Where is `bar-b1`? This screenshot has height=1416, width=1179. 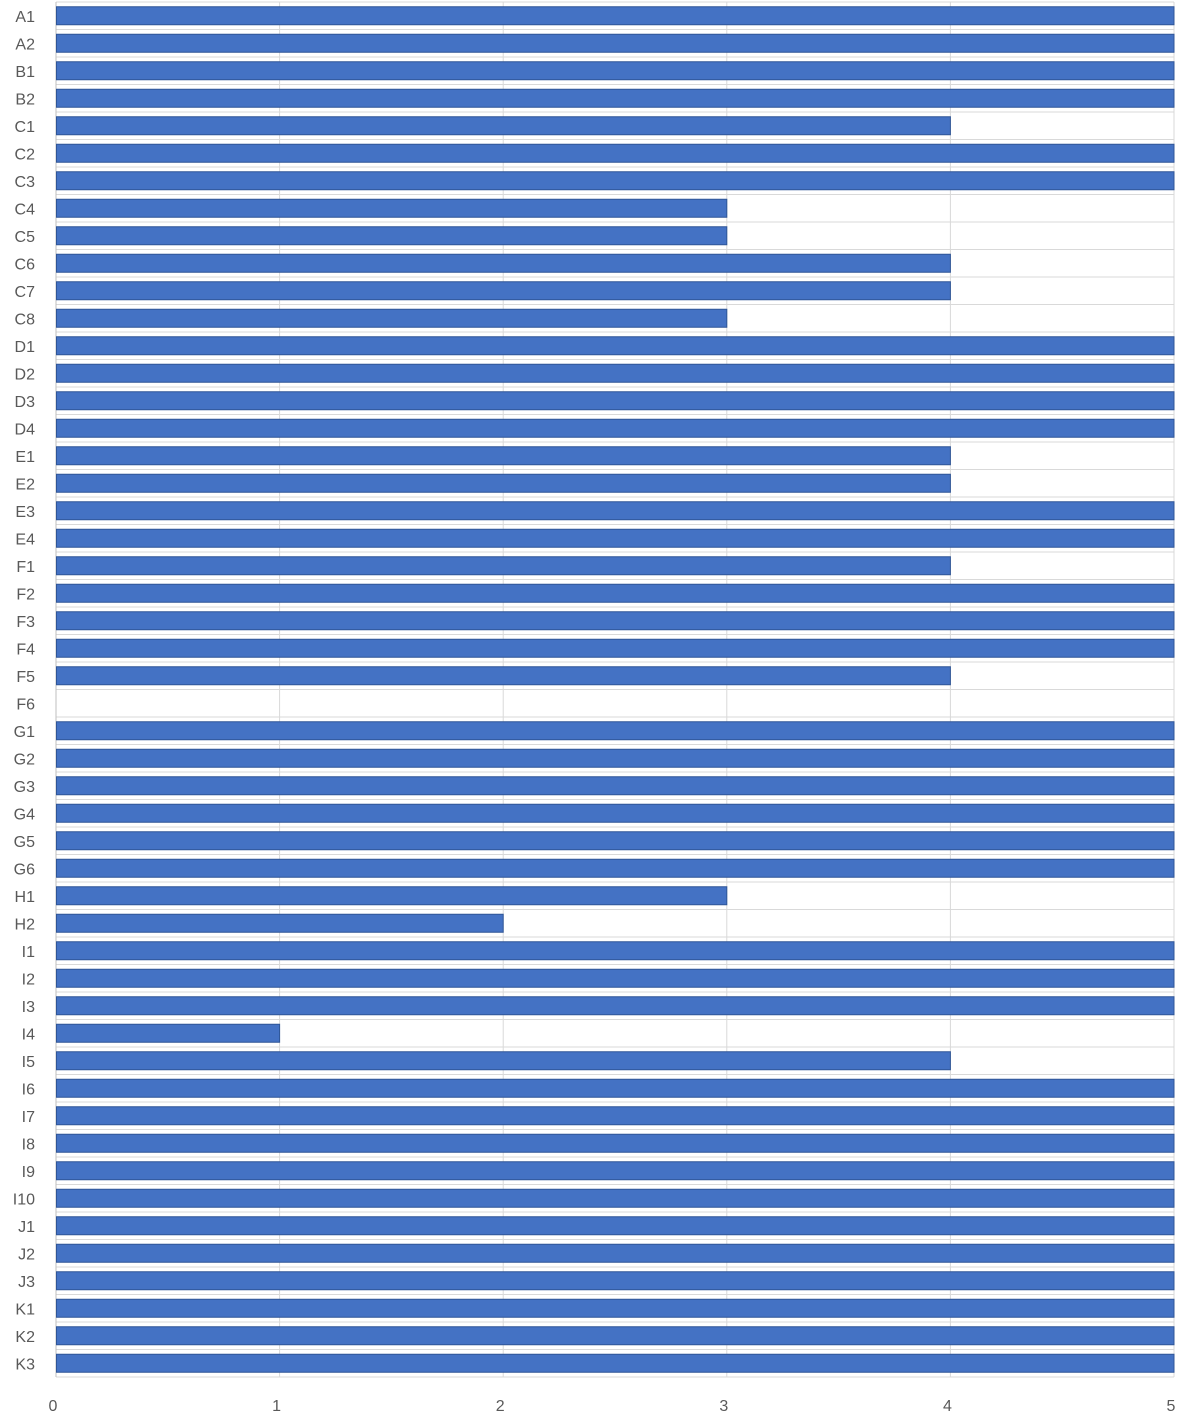 bar-b1 is located at coordinates (615, 71).